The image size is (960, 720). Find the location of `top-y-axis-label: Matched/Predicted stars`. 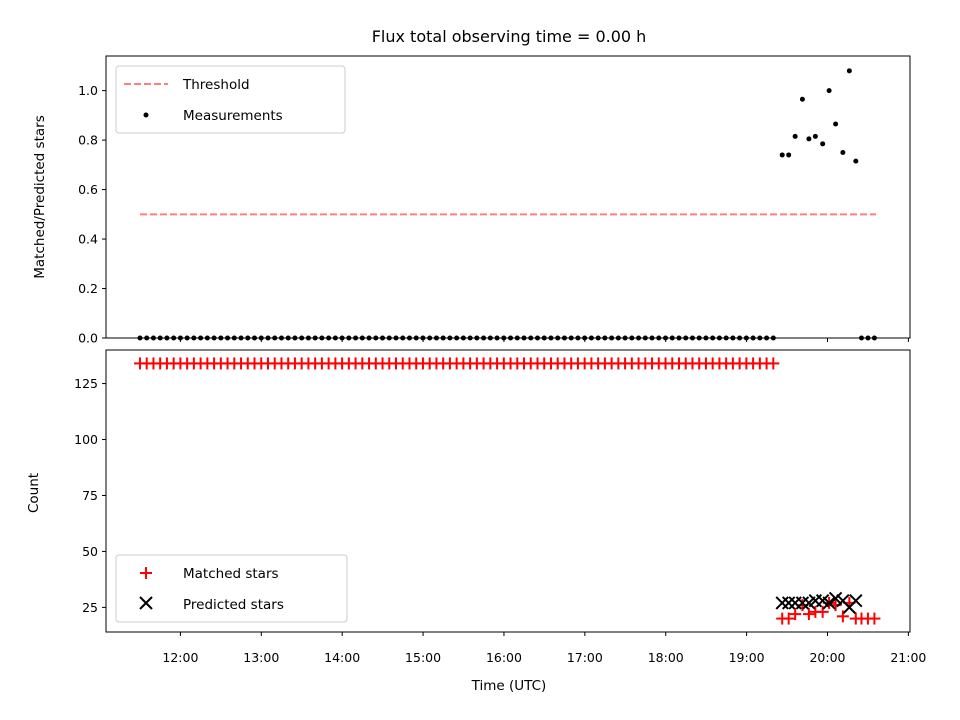

top-y-axis-label: Matched/Predicted stars is located at coordinates (40, 196).